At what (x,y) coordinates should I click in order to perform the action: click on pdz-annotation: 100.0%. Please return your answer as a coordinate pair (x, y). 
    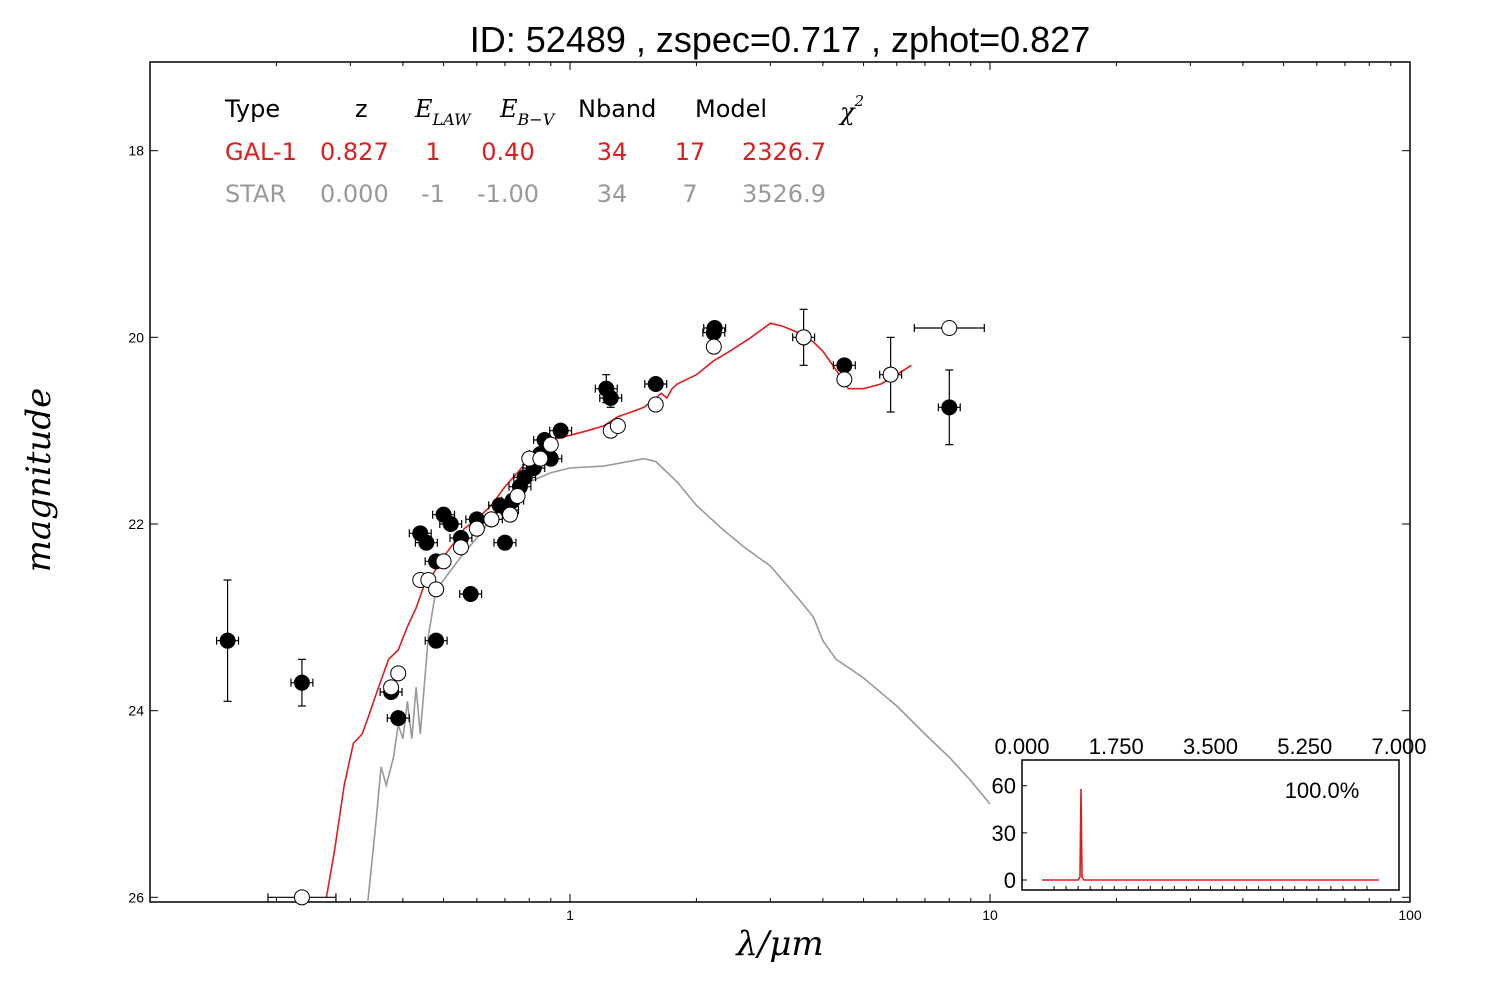
    Looking at the image, I should click on (1322, 790).